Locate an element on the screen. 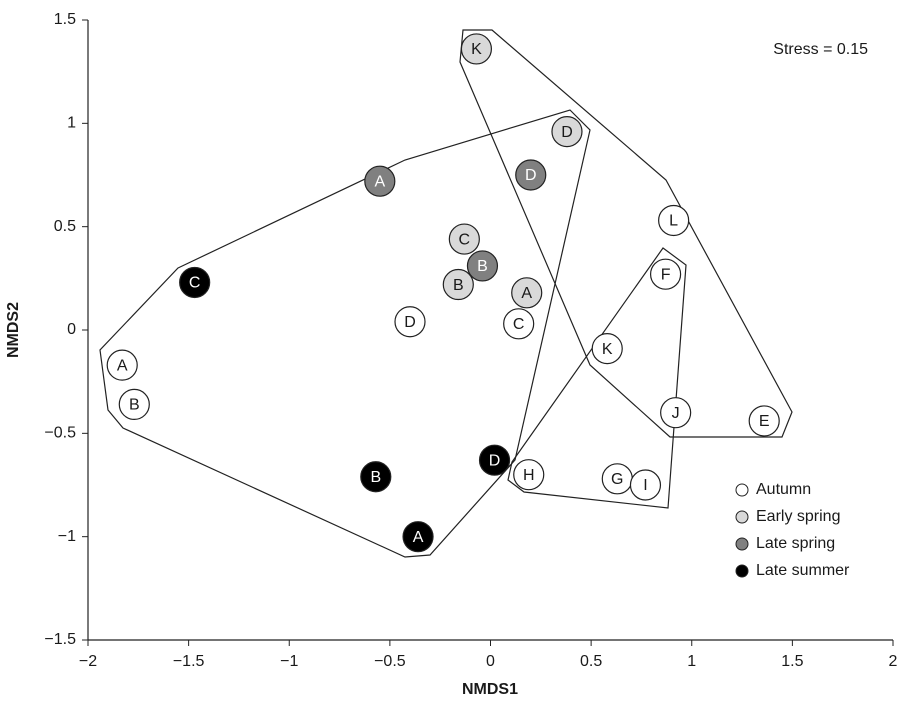  y-axis-title: NMDS2 is located at coordinates (13, 330).